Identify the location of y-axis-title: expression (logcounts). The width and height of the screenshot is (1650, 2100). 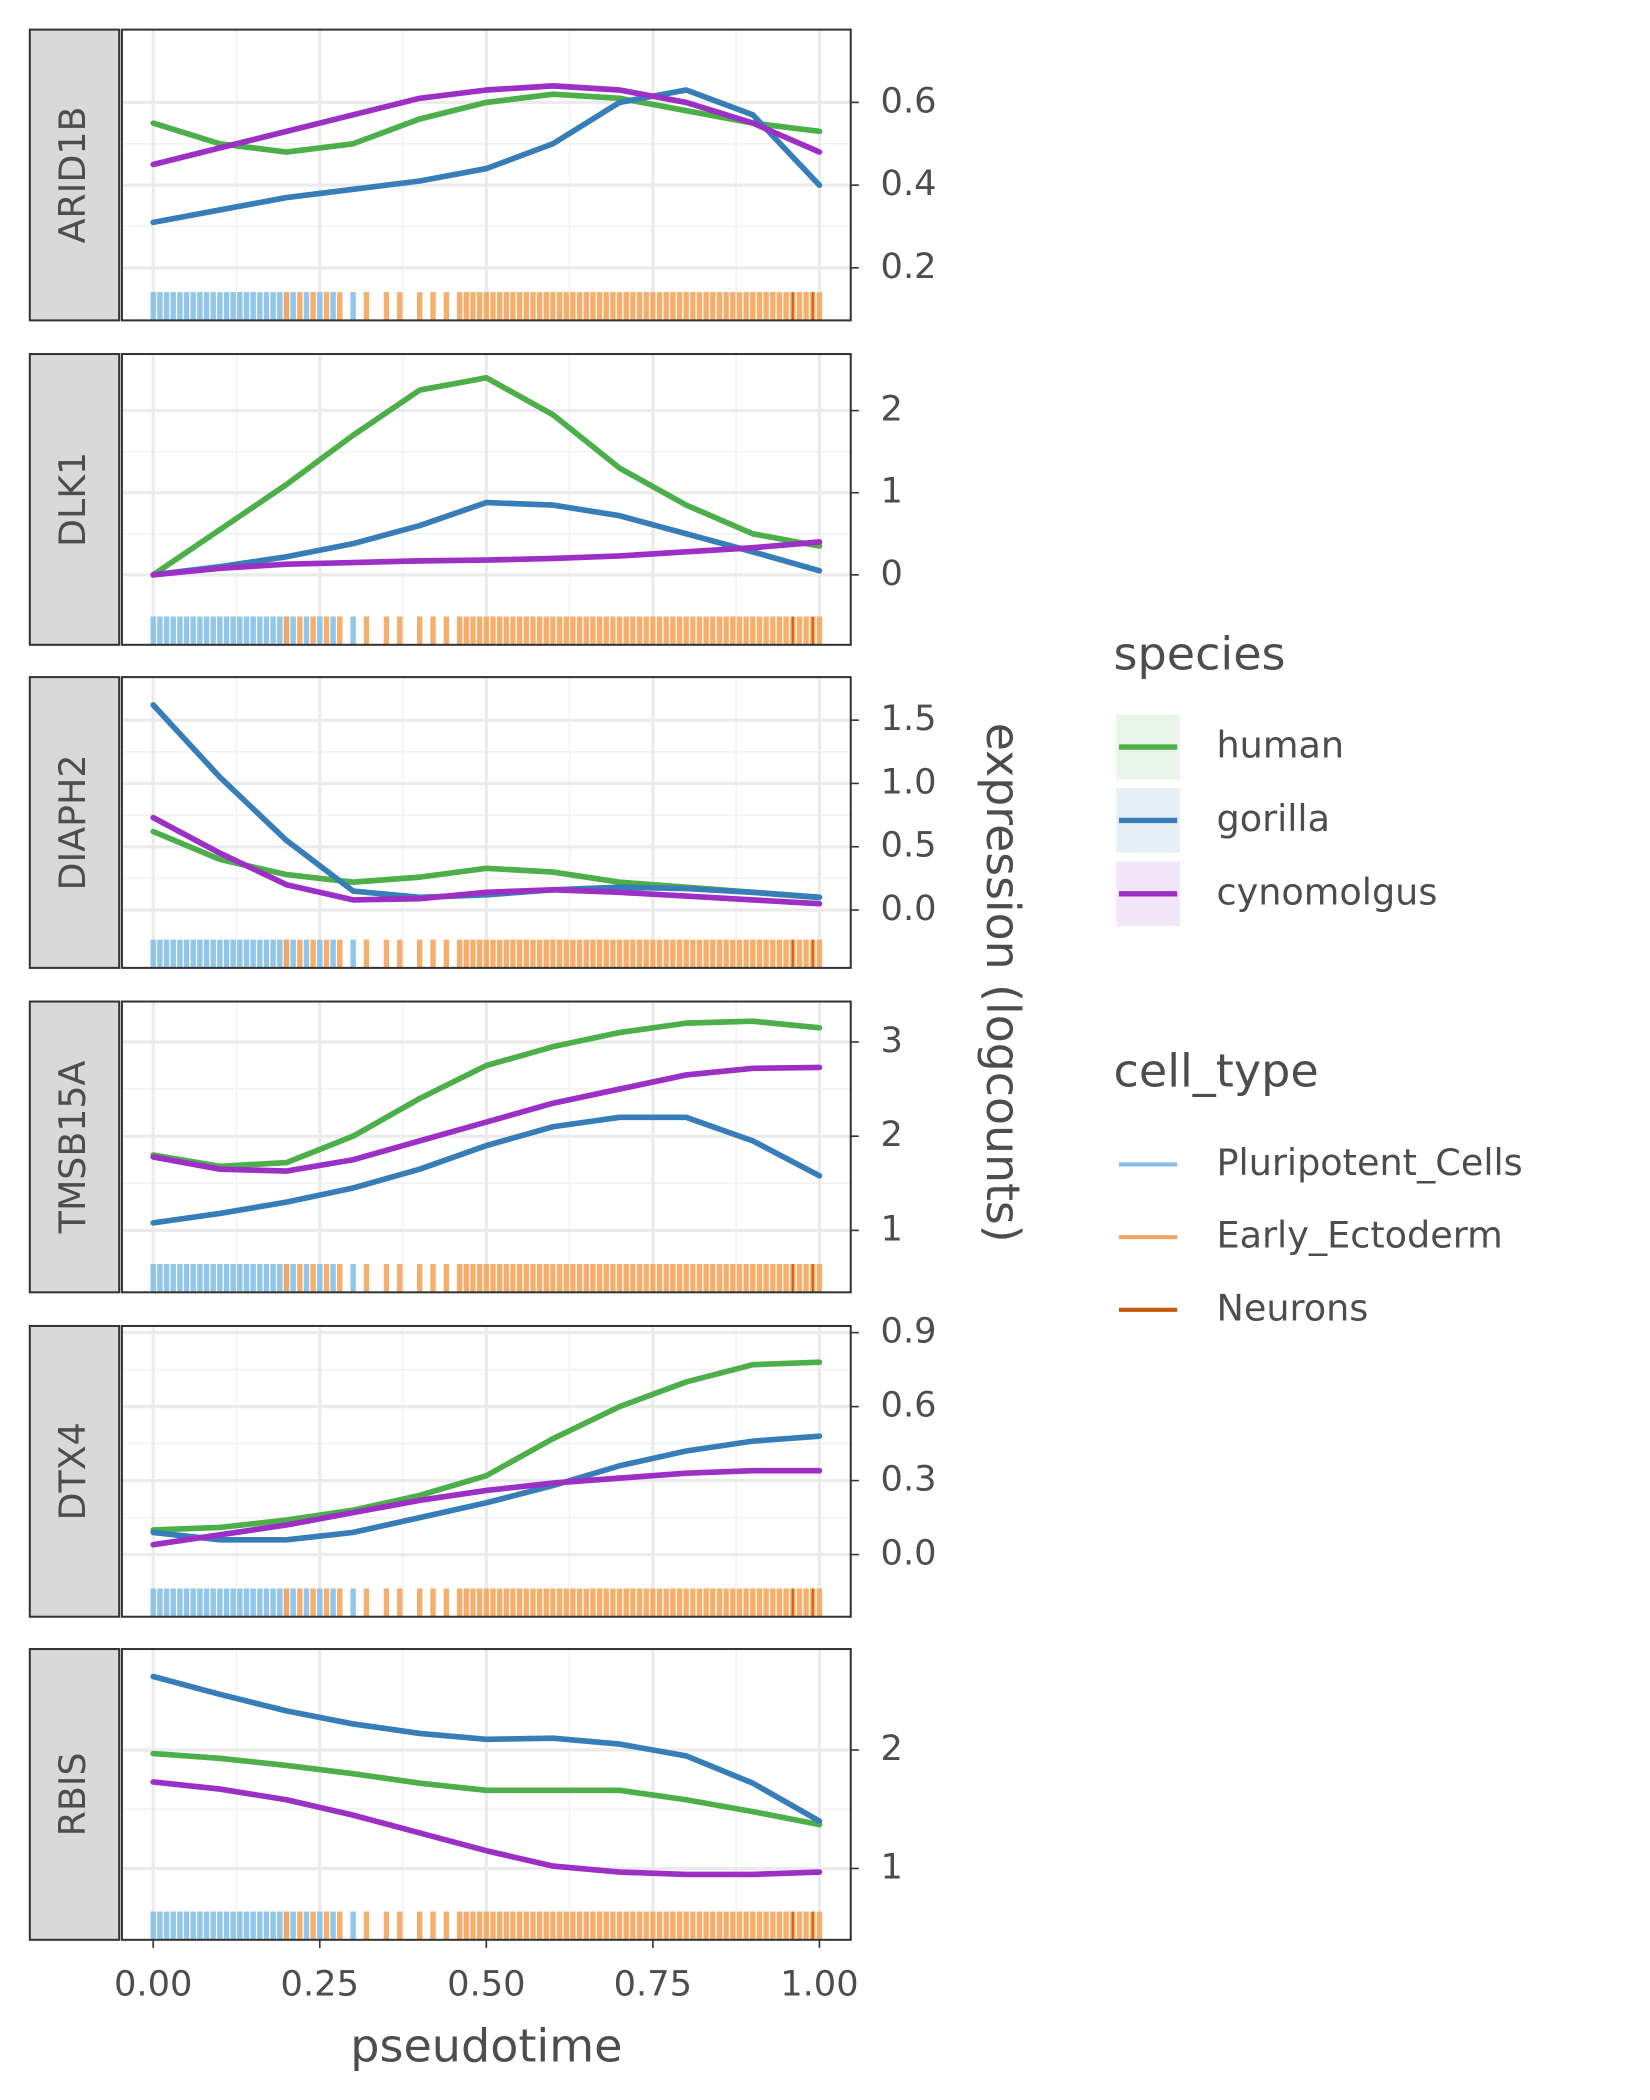
(1003, 983).